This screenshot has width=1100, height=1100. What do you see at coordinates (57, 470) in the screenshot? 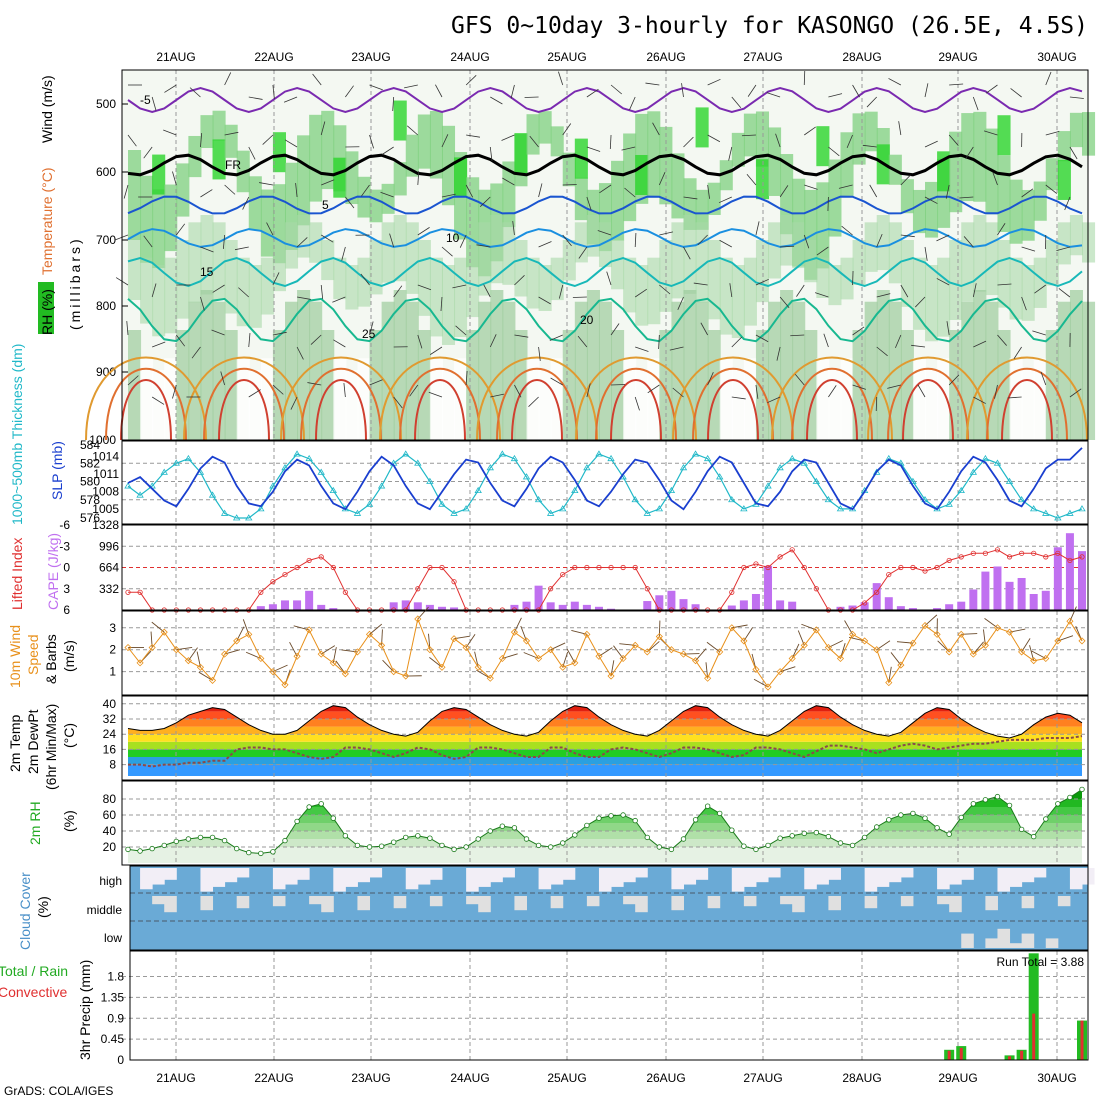
I see `slp-label: SLP (mb)` at bounding box center [57, 470].